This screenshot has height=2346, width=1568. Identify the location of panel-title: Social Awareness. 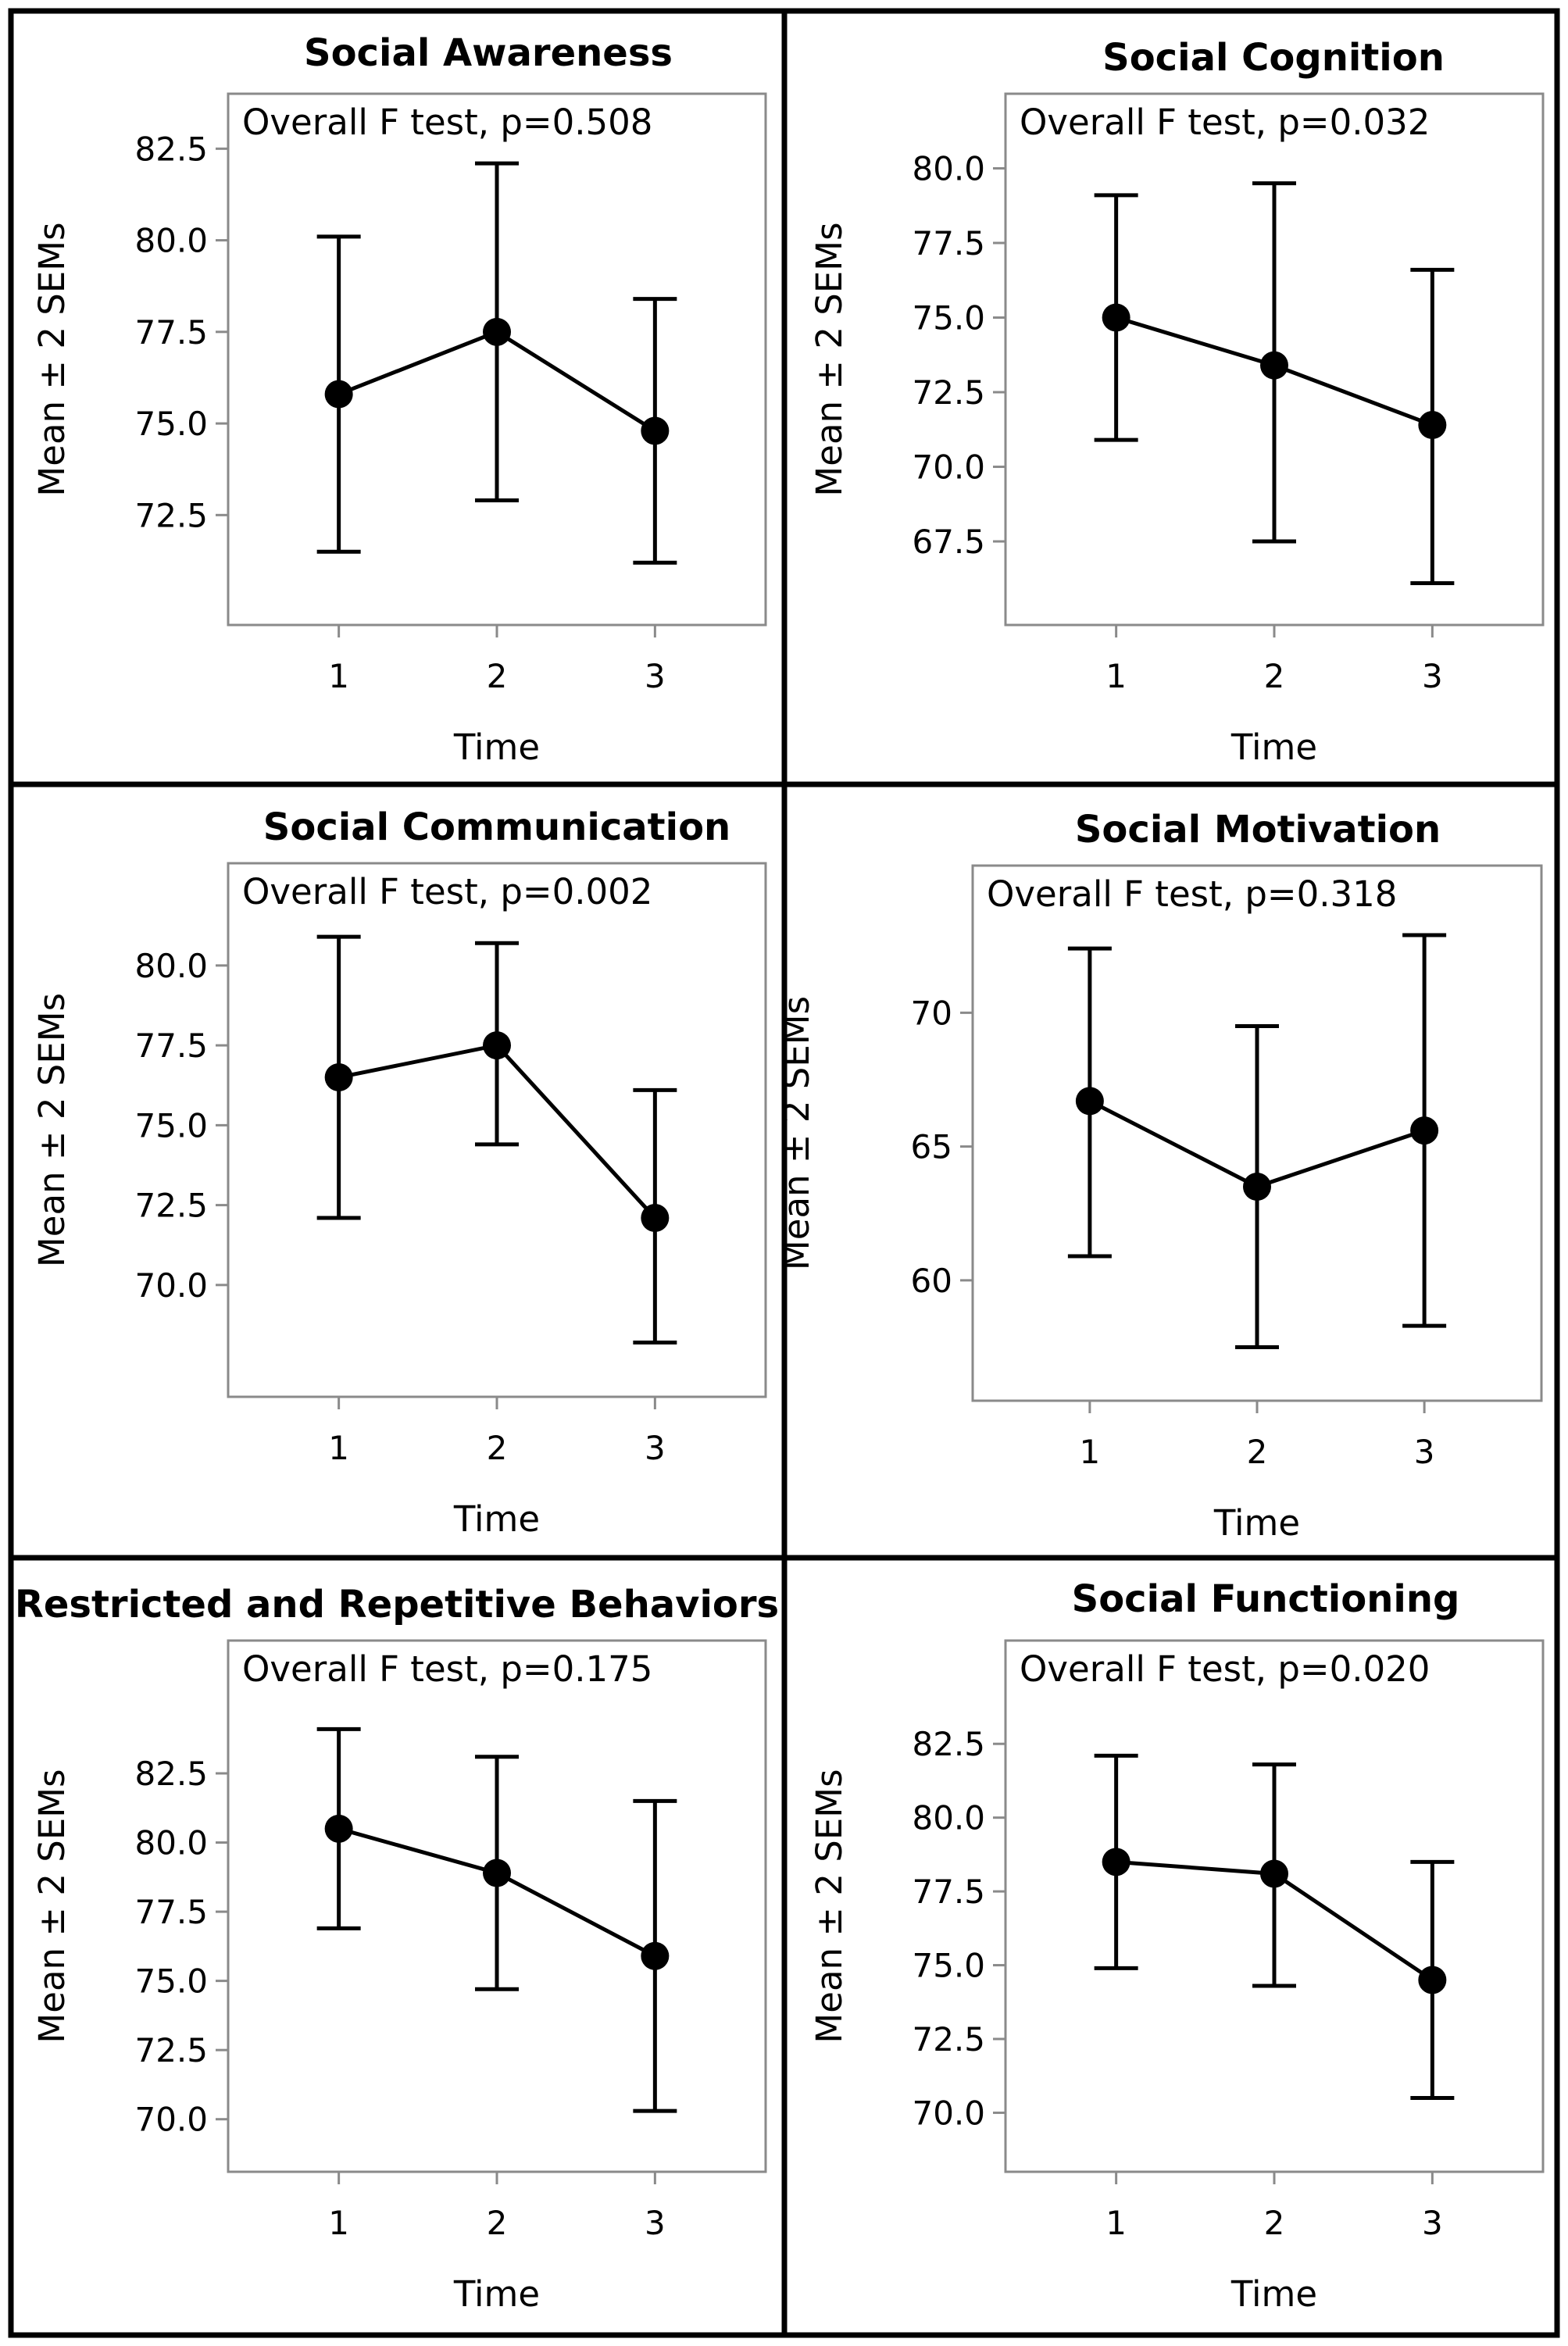
(488, 53).